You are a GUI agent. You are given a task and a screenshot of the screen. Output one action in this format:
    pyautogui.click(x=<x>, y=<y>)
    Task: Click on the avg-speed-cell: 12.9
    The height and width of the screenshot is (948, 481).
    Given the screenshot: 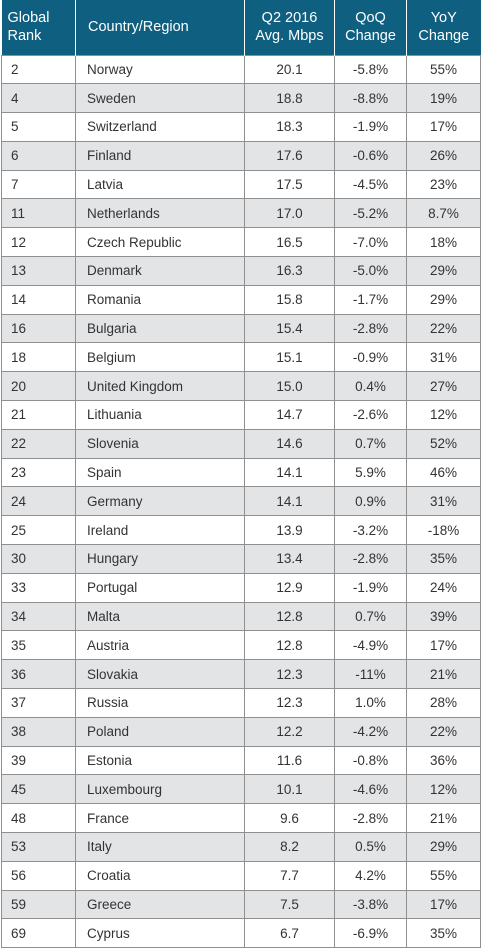 What is the action you would take?
    pyautogui.click(x=289, y=587)
    